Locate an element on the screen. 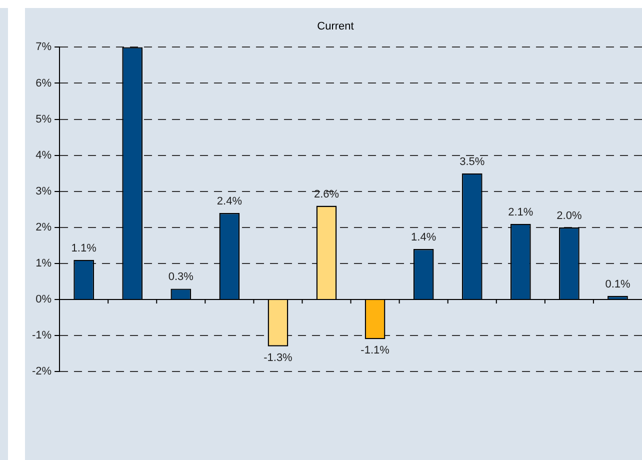 The width and height of the screenshot is (642, 460). y-tick-label: 1% is located at coordinates (44, 264).